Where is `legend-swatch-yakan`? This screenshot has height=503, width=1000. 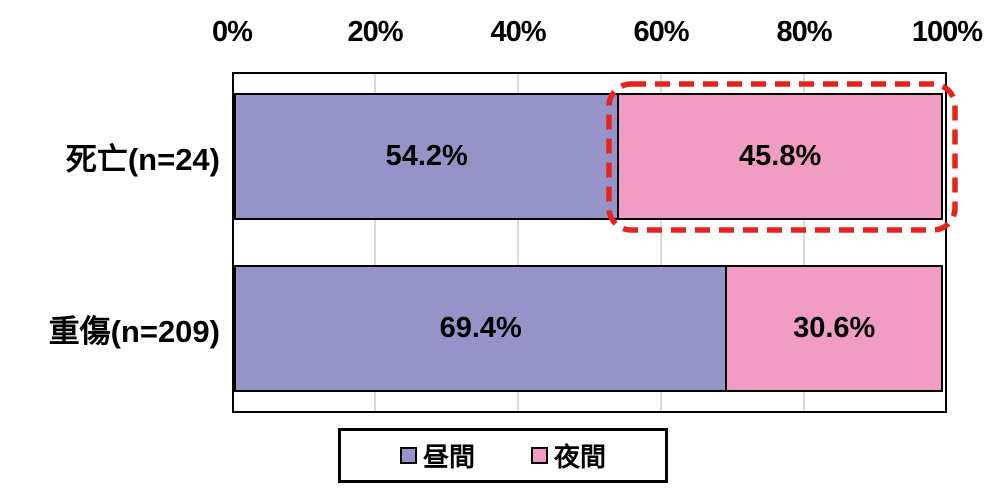
legend-swatch-yakan is located at coordinates (539, 455).